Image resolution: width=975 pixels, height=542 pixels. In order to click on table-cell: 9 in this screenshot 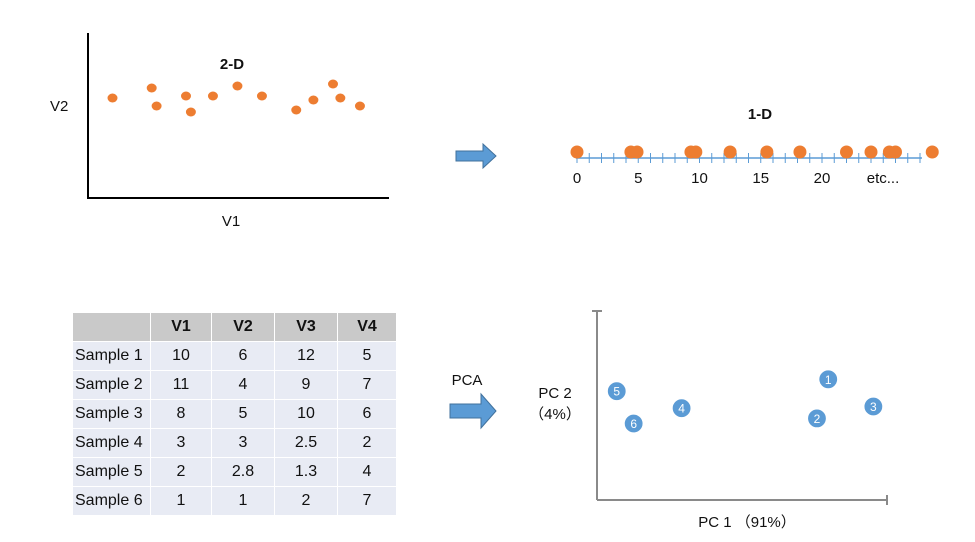, I will do `click(306, 385)`.